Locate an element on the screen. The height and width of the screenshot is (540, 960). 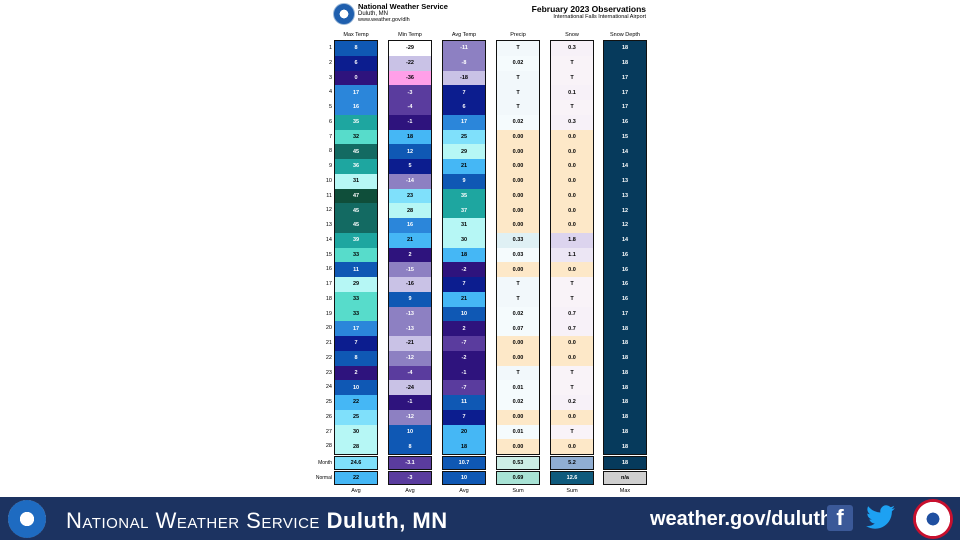
cell-snow-day-17: T is located at coordinates (572, 284).